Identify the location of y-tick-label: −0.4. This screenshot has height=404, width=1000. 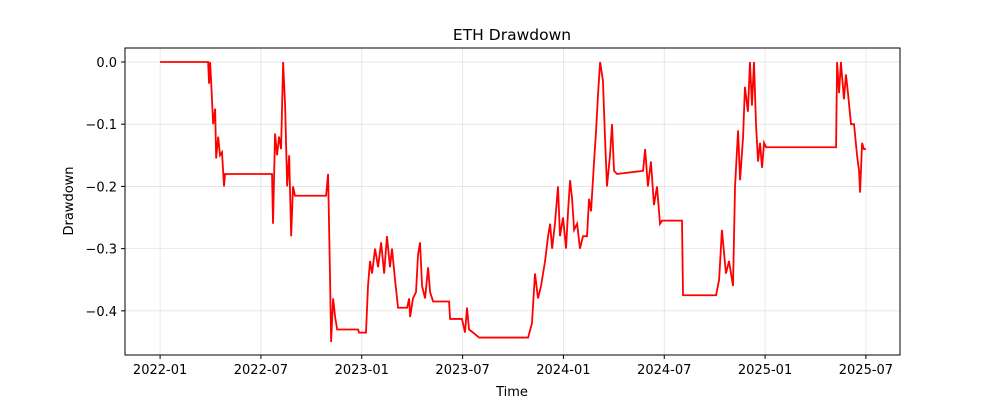
(101, 312).